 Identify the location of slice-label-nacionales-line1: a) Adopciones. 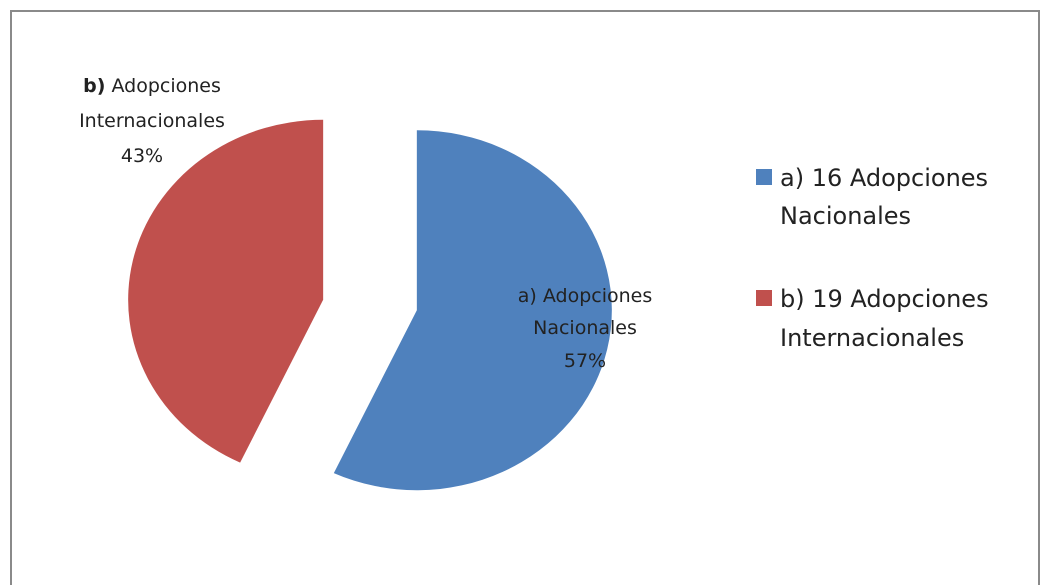
(585, 296).